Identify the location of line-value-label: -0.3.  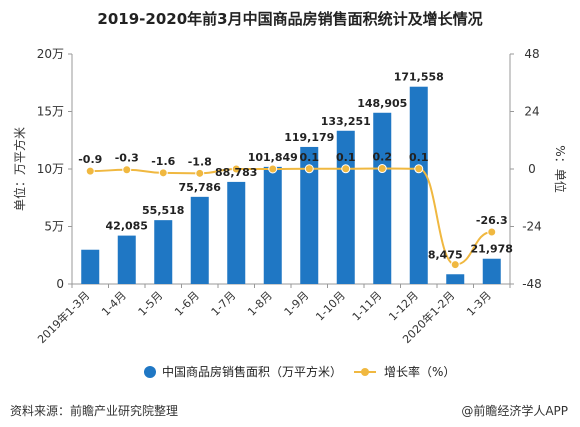
(127, 158).